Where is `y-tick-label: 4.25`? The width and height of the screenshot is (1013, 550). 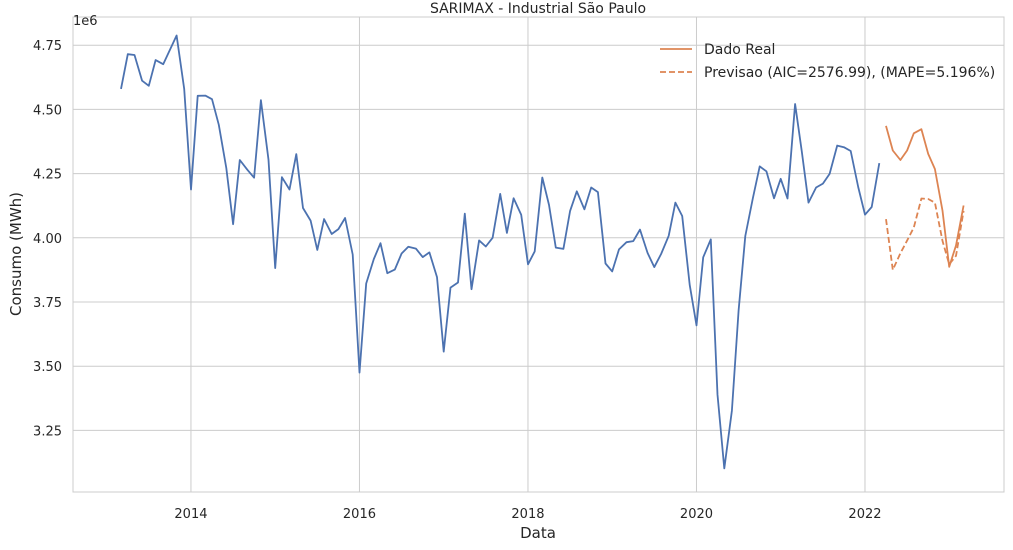 y-tick-label: 4.25 is located at coordinates (47, 175).